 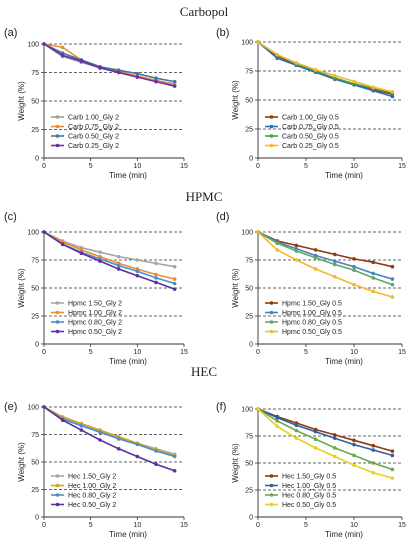 I want to click on legend-entry: Carb 0.75_Gly 2, so click(x=93, y=127).